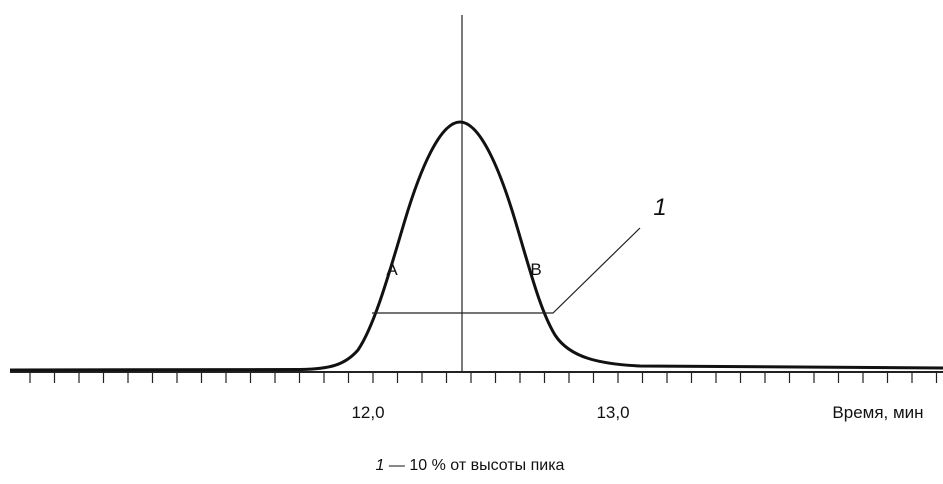  Describe the element at coordinates (483, 377) in the screenshot. I see `axis-ticks` at that location.